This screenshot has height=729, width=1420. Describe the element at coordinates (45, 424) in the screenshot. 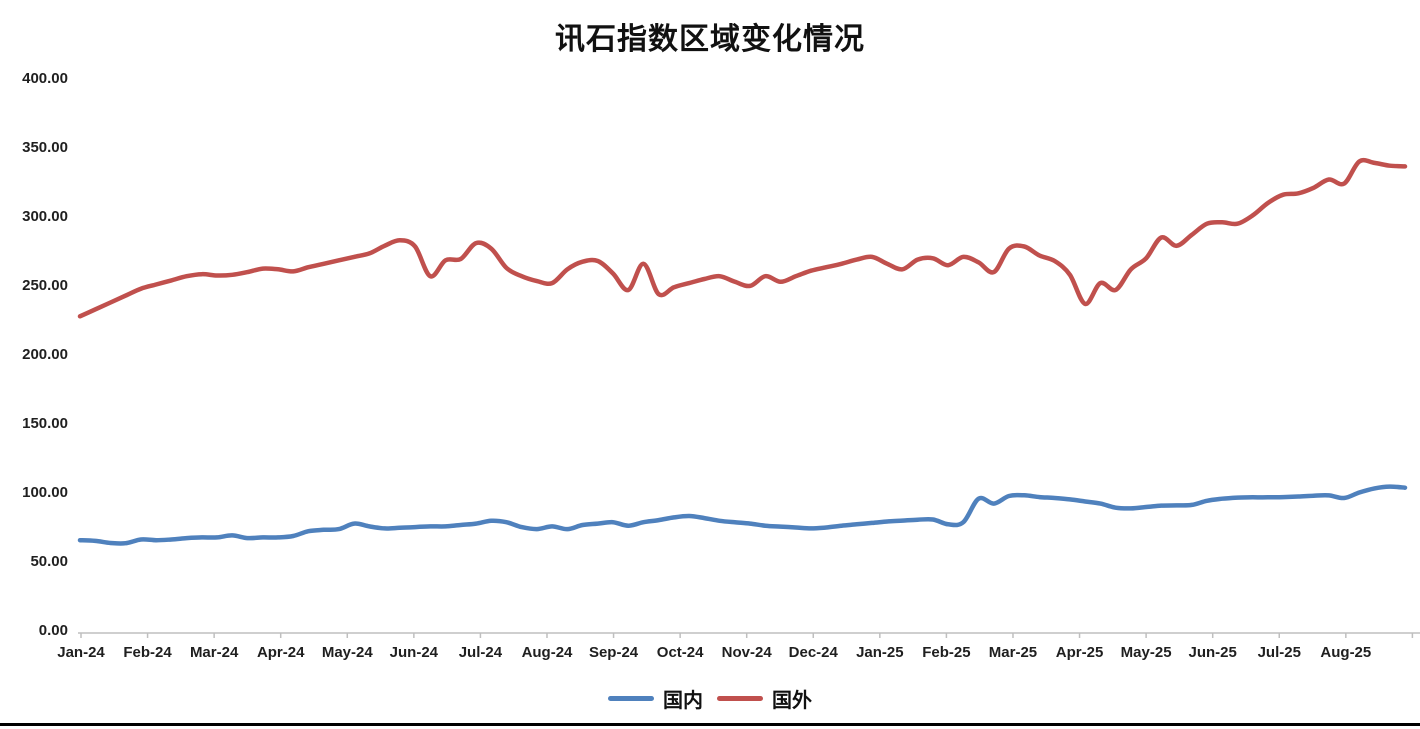

I see `y-axis-label: 150.00` at that location.